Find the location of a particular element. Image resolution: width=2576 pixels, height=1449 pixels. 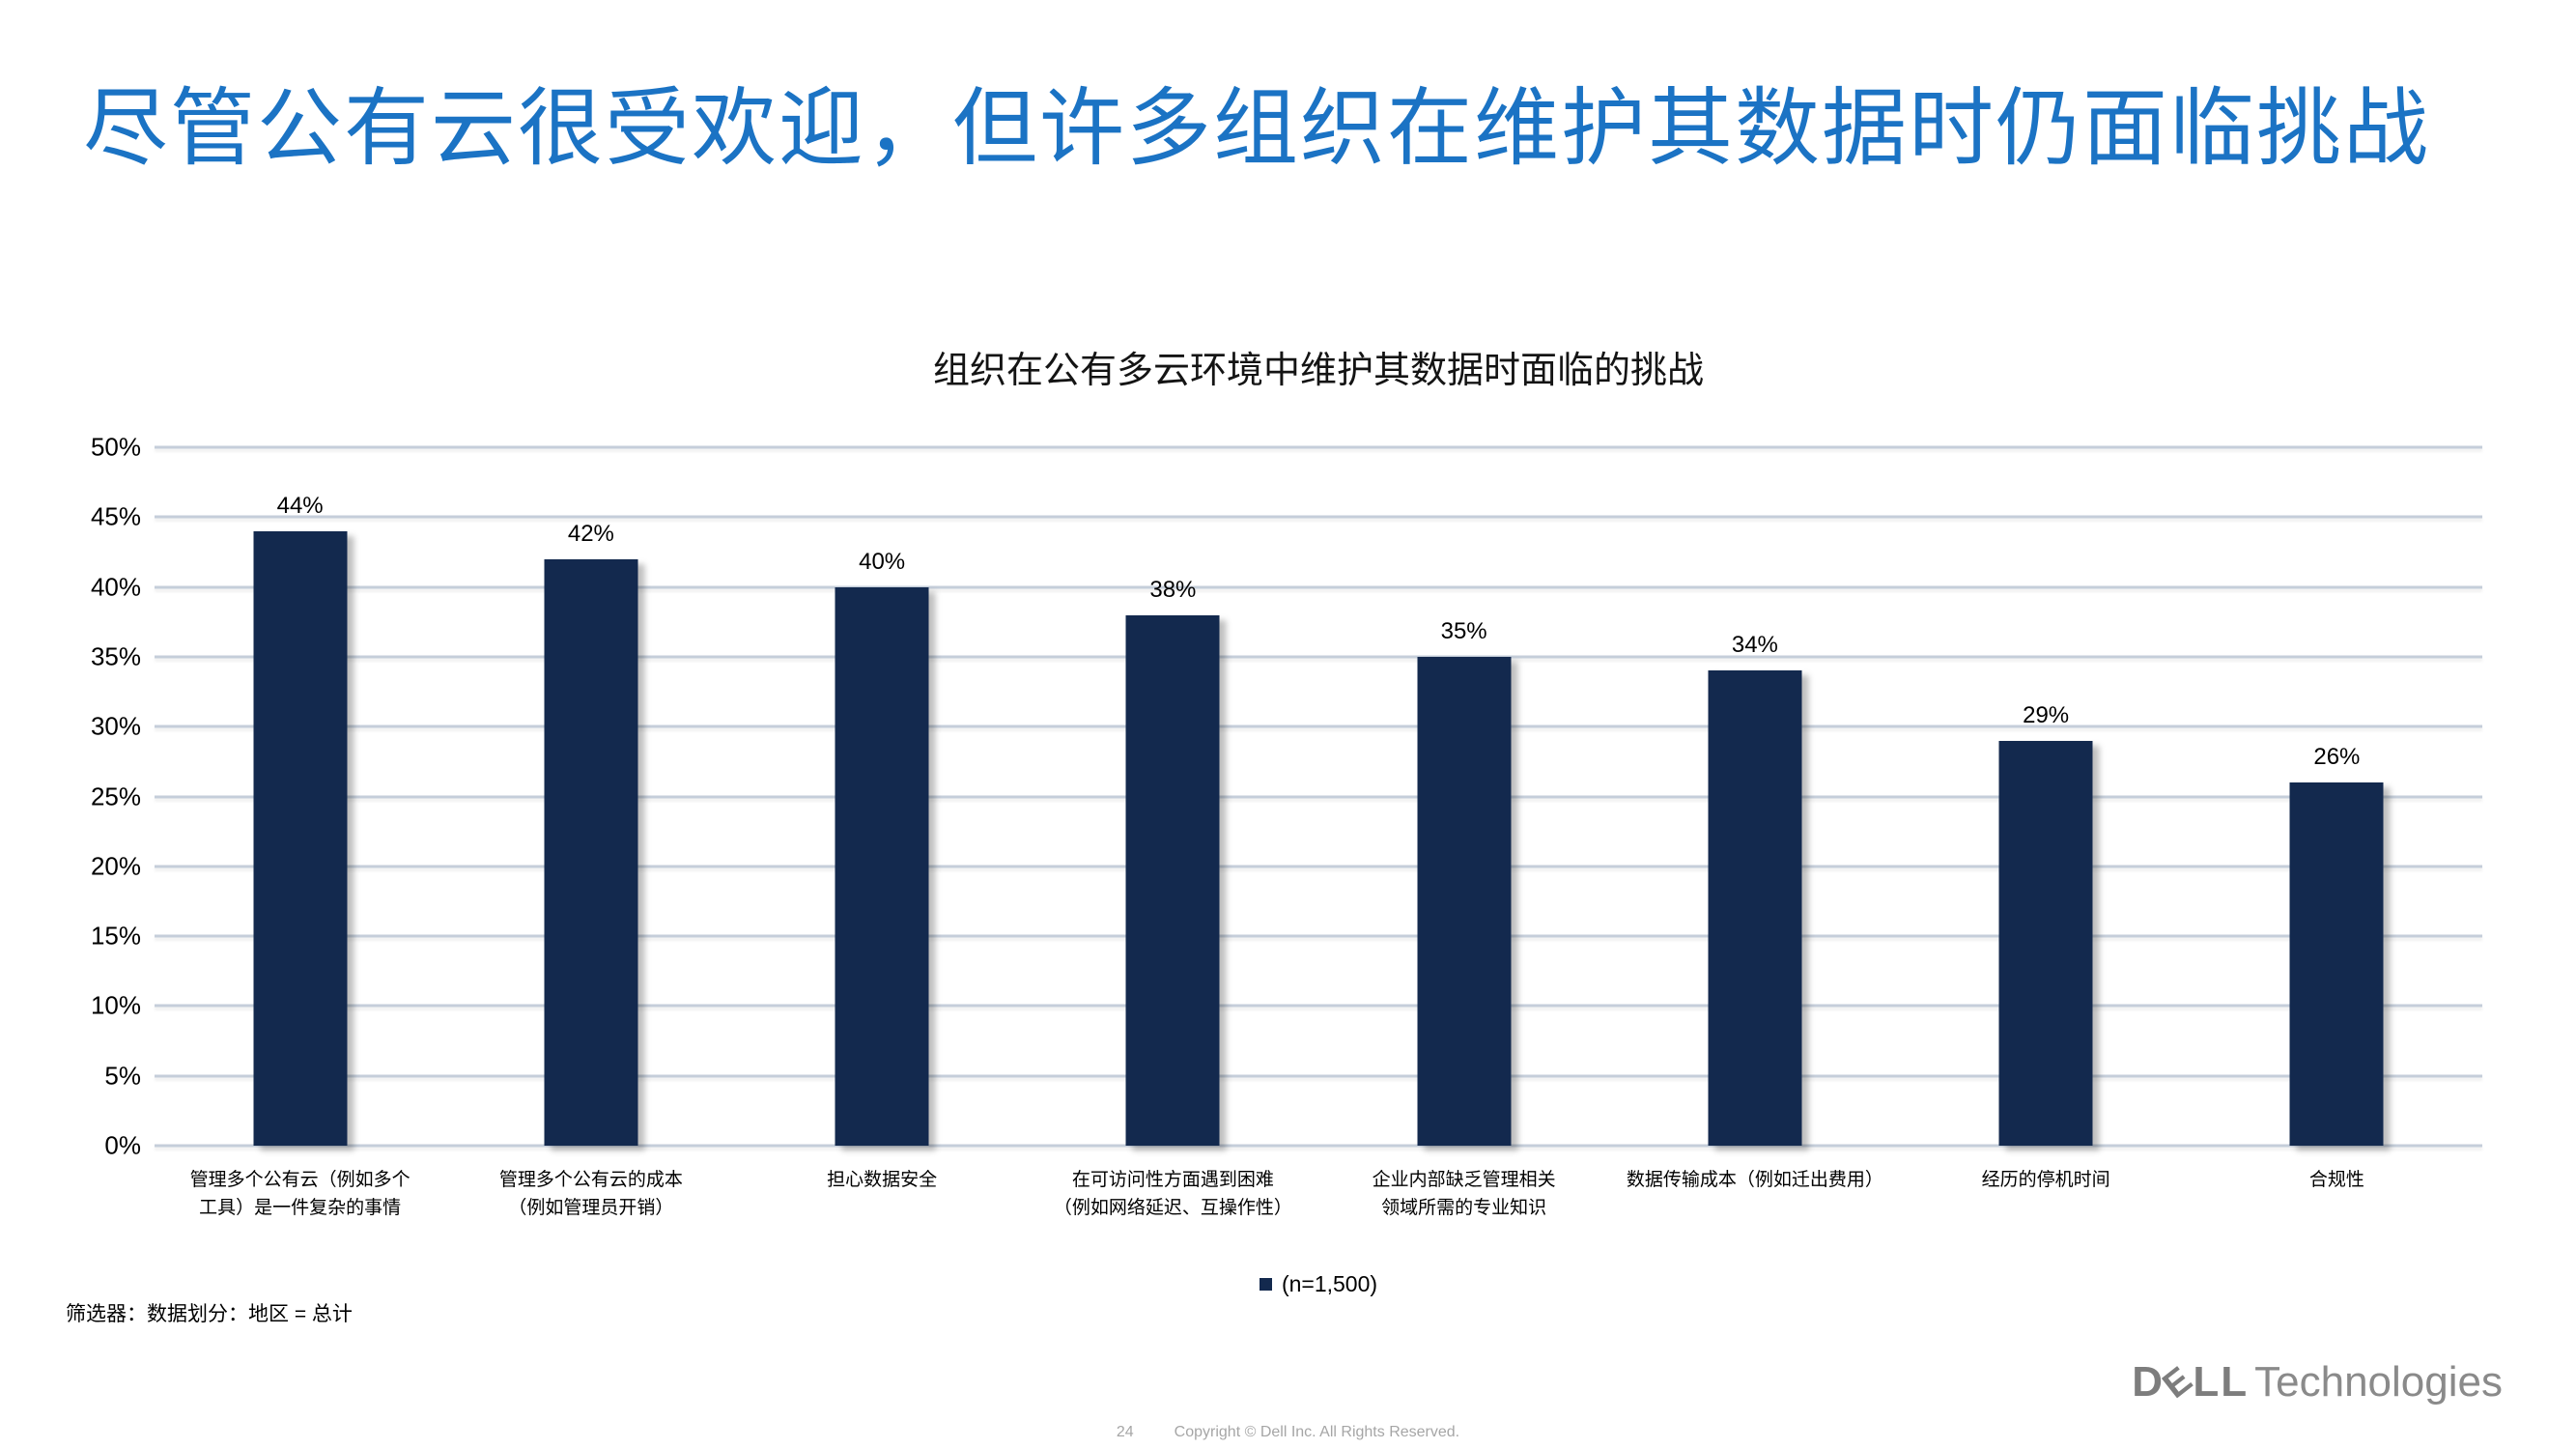

bar-value-label: 35% is located at coordinates (1463, 630).